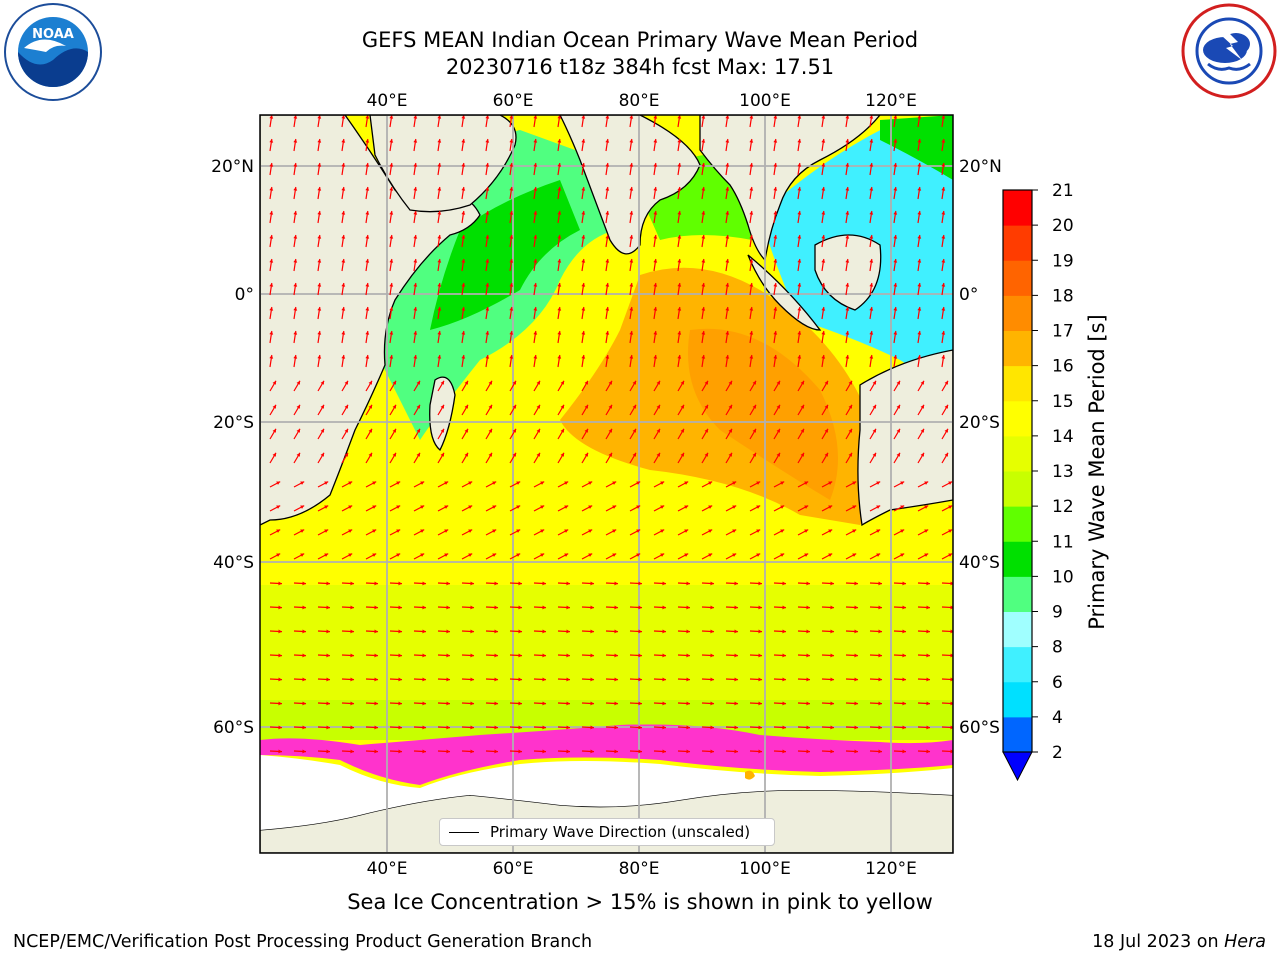 The width and height of the screenshot is (1280, 960). What do you see at coordinates (387, 101) in the screenshot?
I see `lon-label-top: 40°E` at bounding box center [387, 101].